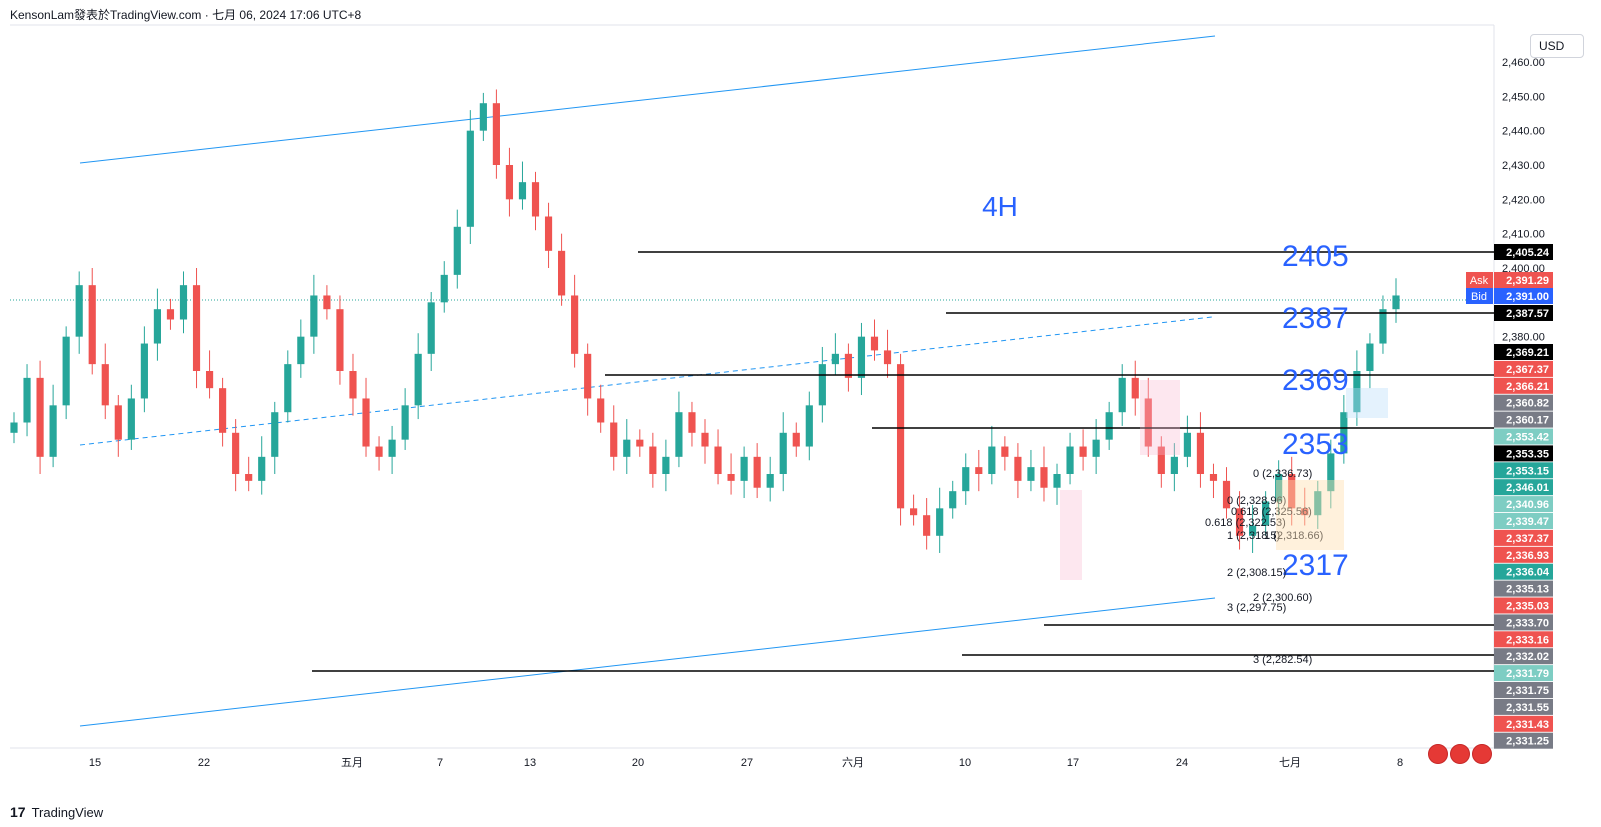  I want to click on x-tick-label: 27, so click(747, 763).